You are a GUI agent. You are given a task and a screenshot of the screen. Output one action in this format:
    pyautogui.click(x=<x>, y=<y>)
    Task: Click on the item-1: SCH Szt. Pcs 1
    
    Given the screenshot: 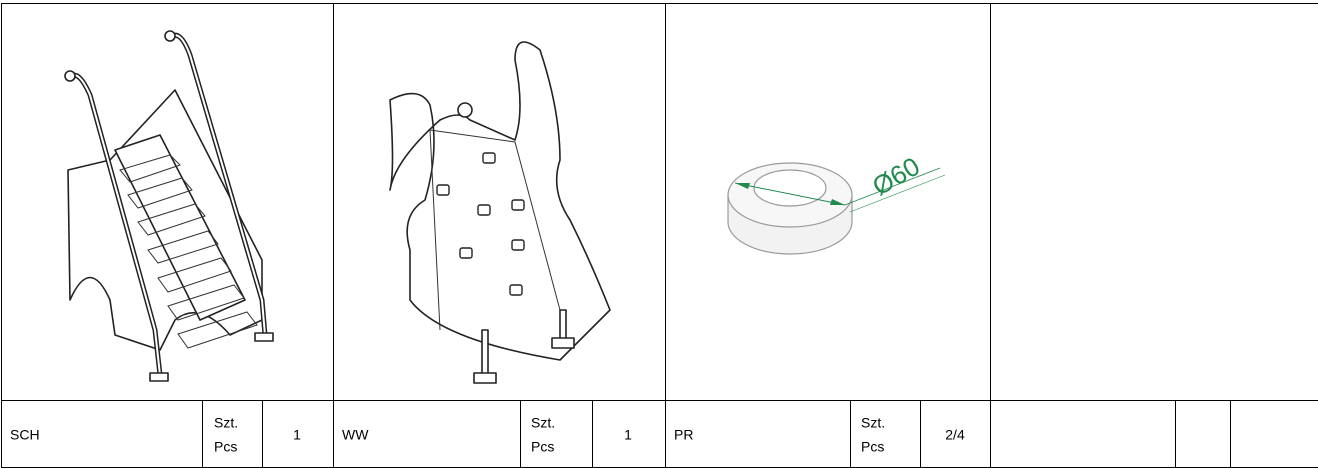 What is the action you would take?
    pyautogui.click(x=155, y=435)
    